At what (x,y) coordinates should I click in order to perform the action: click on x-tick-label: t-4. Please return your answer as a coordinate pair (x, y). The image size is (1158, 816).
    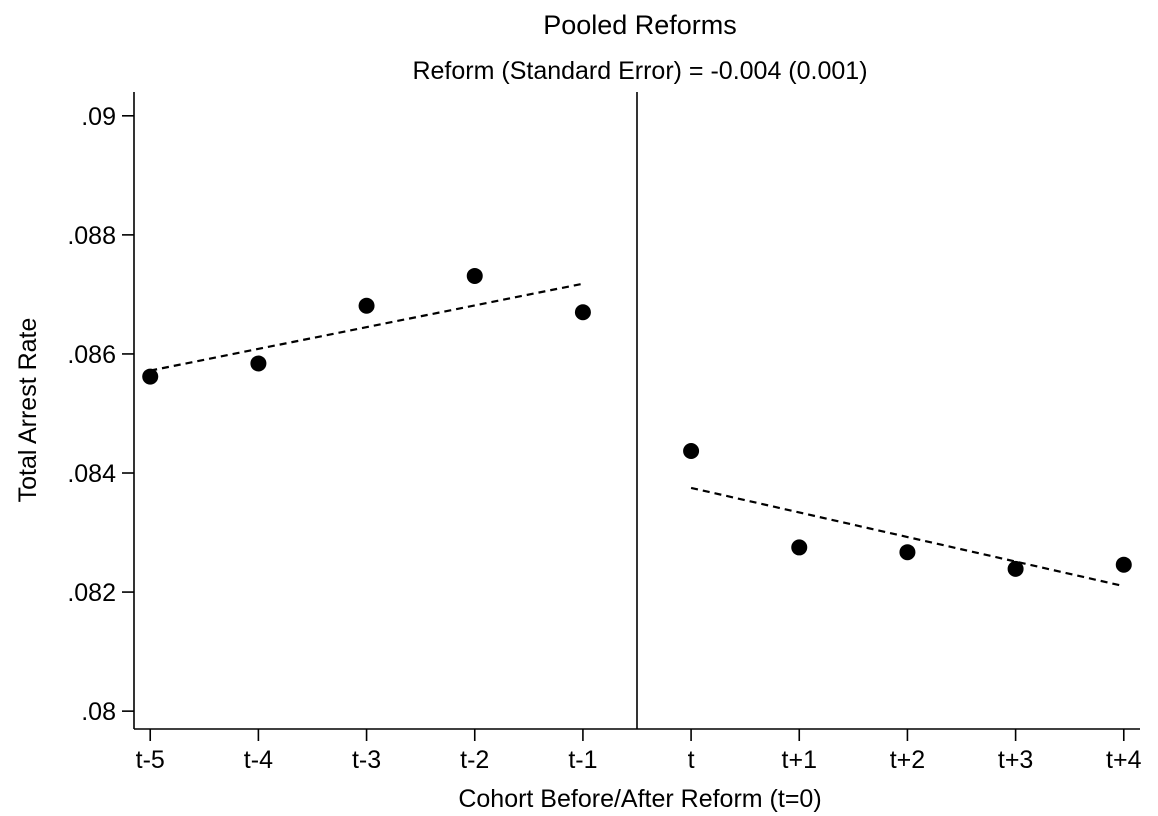
    Looking at the image, I should click on (258, 760).